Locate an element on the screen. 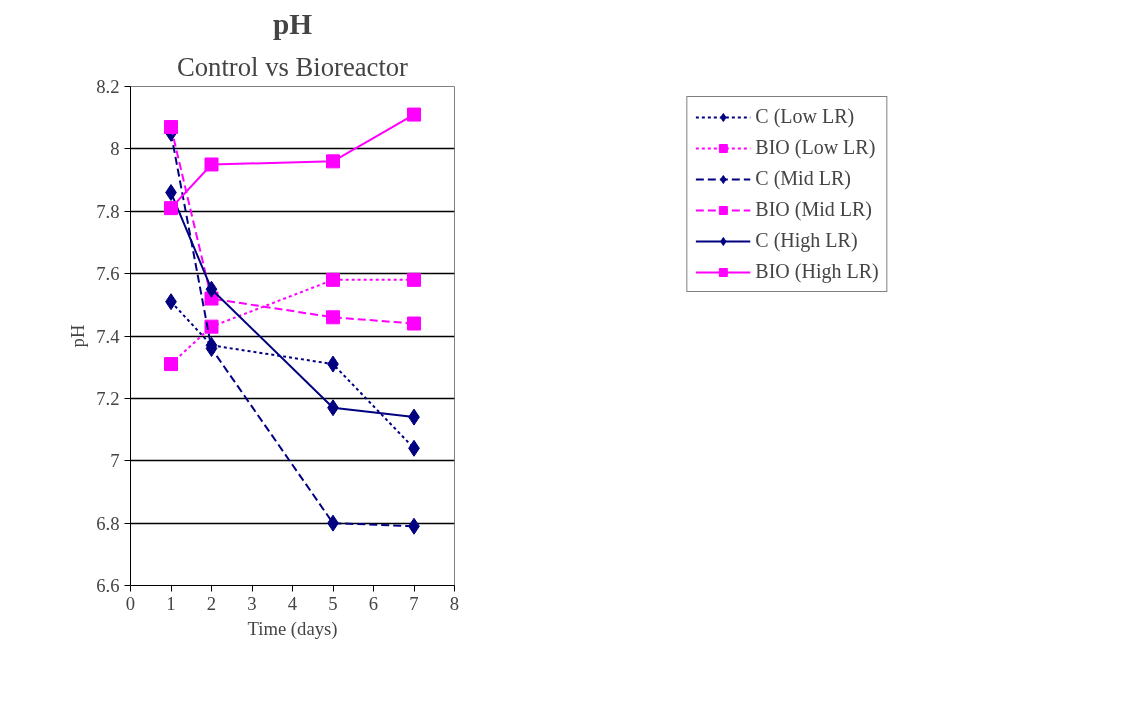 This screenshot has height=711, width=1126. y-axis-title: pH is located at coordinates (78, 336).